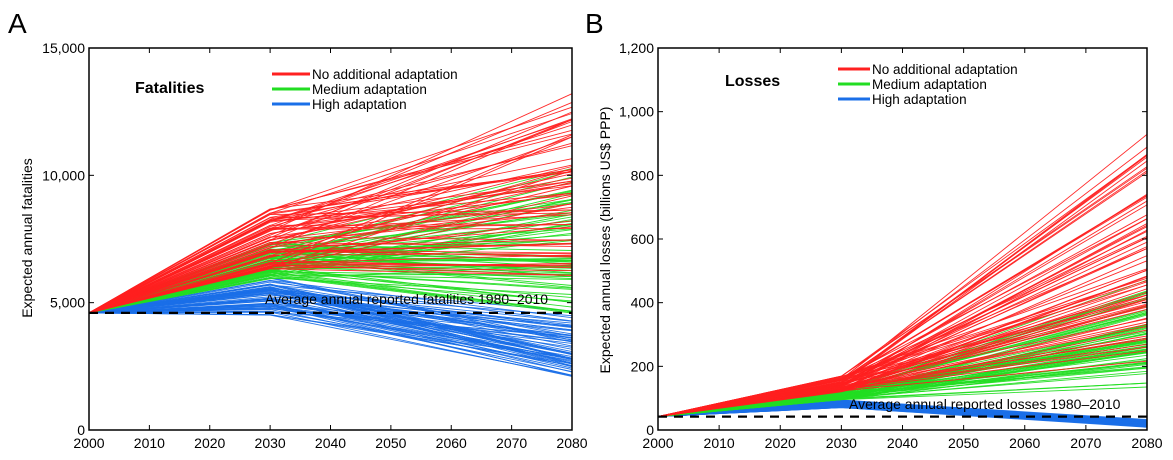  Describe the element at coordinates (385, 74) in the screenshot. I see `panel-a-legend-label: No additional adaptation` at that location.